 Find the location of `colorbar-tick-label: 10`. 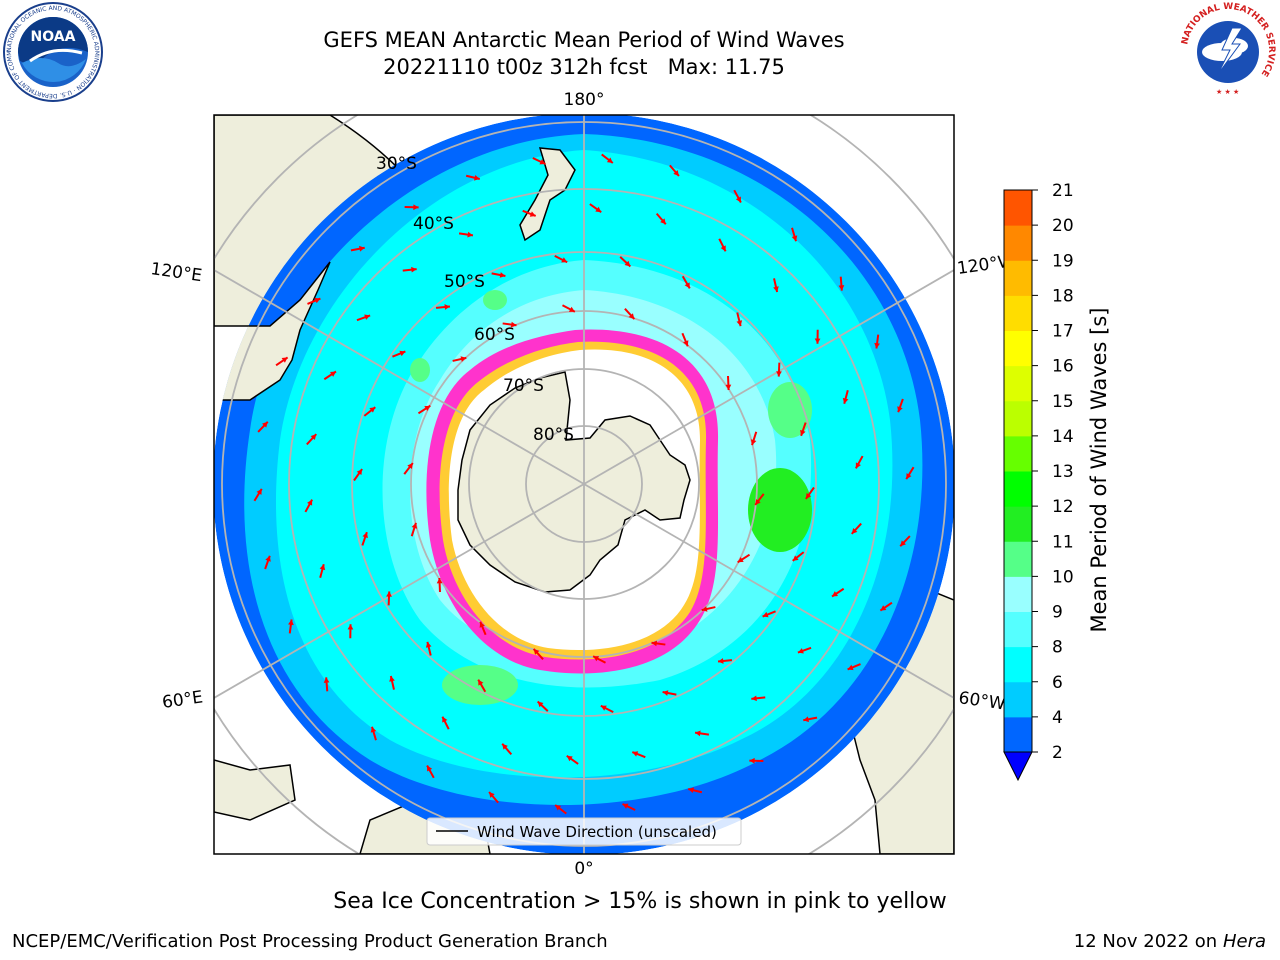

colorbar-tick-label: 10 is located at coordinates (1063, 577).